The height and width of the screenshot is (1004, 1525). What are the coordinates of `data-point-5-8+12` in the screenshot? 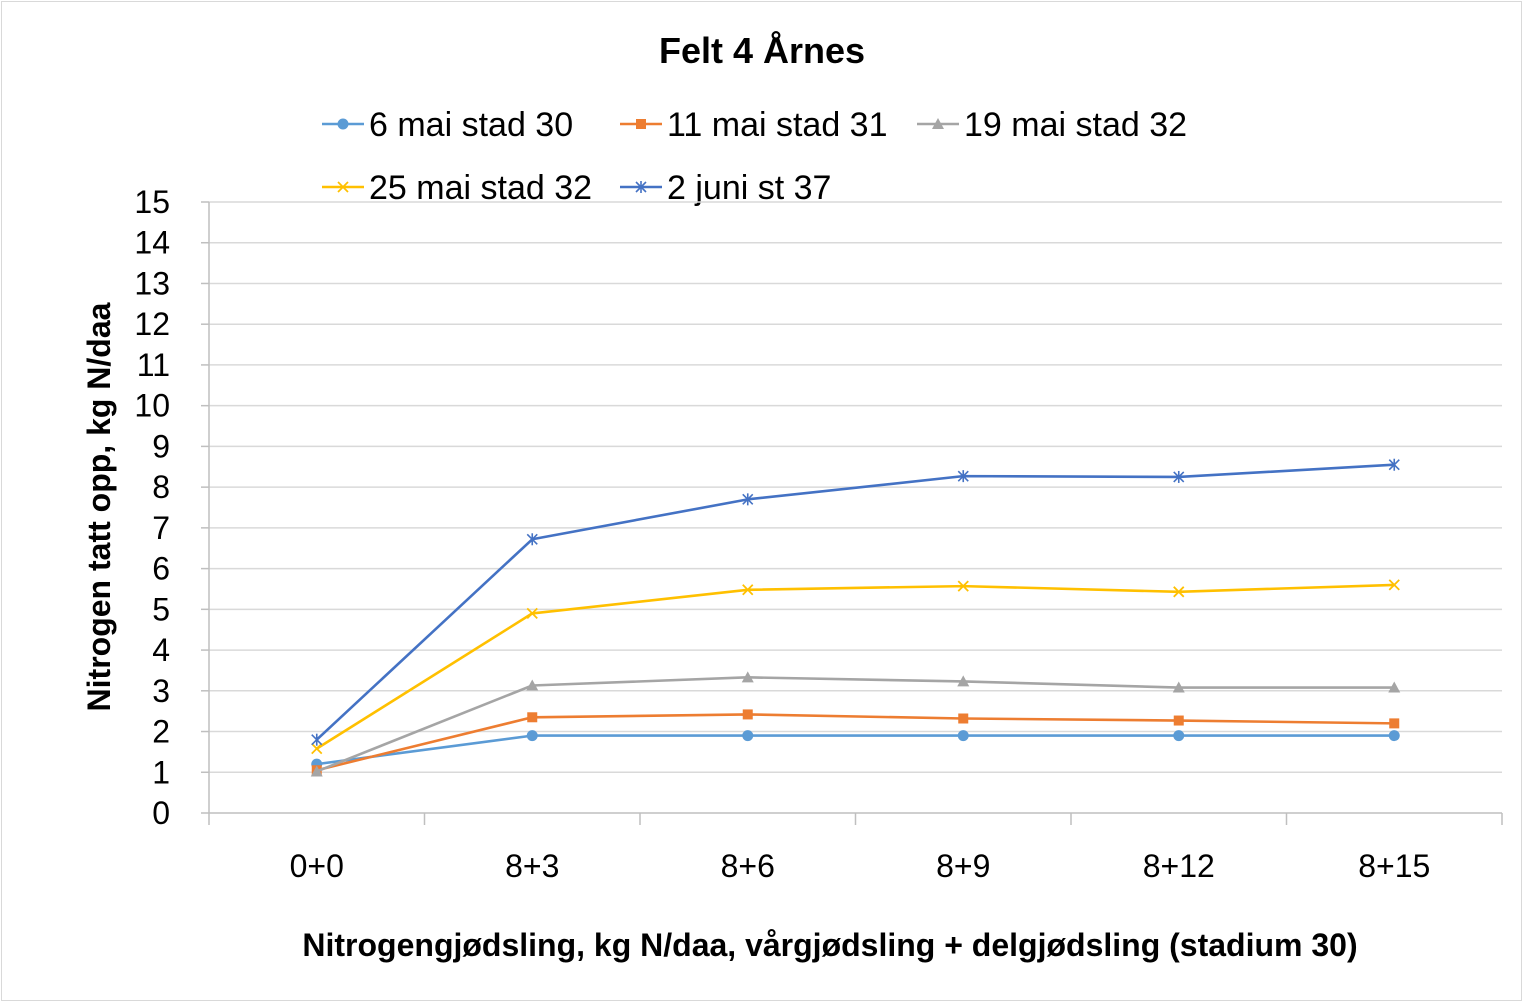 It's located at (1179, 476).